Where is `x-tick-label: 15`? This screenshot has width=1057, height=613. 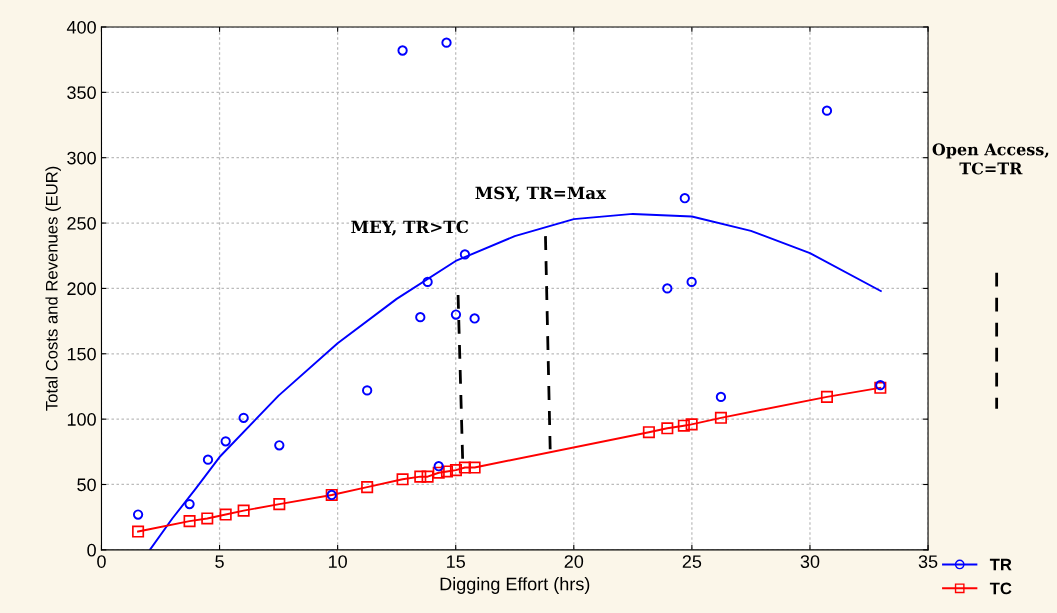
x-tick-label: 15 is located at coordinates (456, 561).